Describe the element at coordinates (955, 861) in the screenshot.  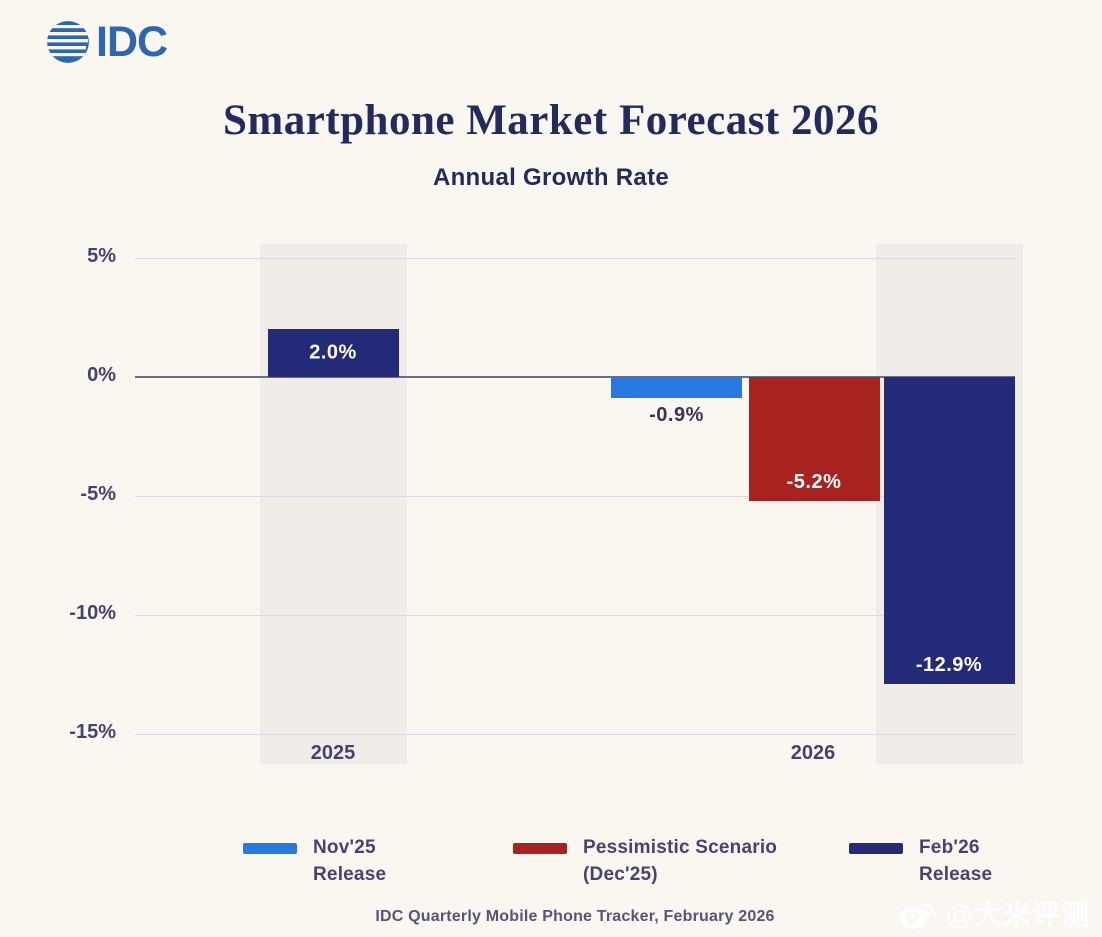
I see `legend-label-feb26-release: Feb'26 Release` at that location.